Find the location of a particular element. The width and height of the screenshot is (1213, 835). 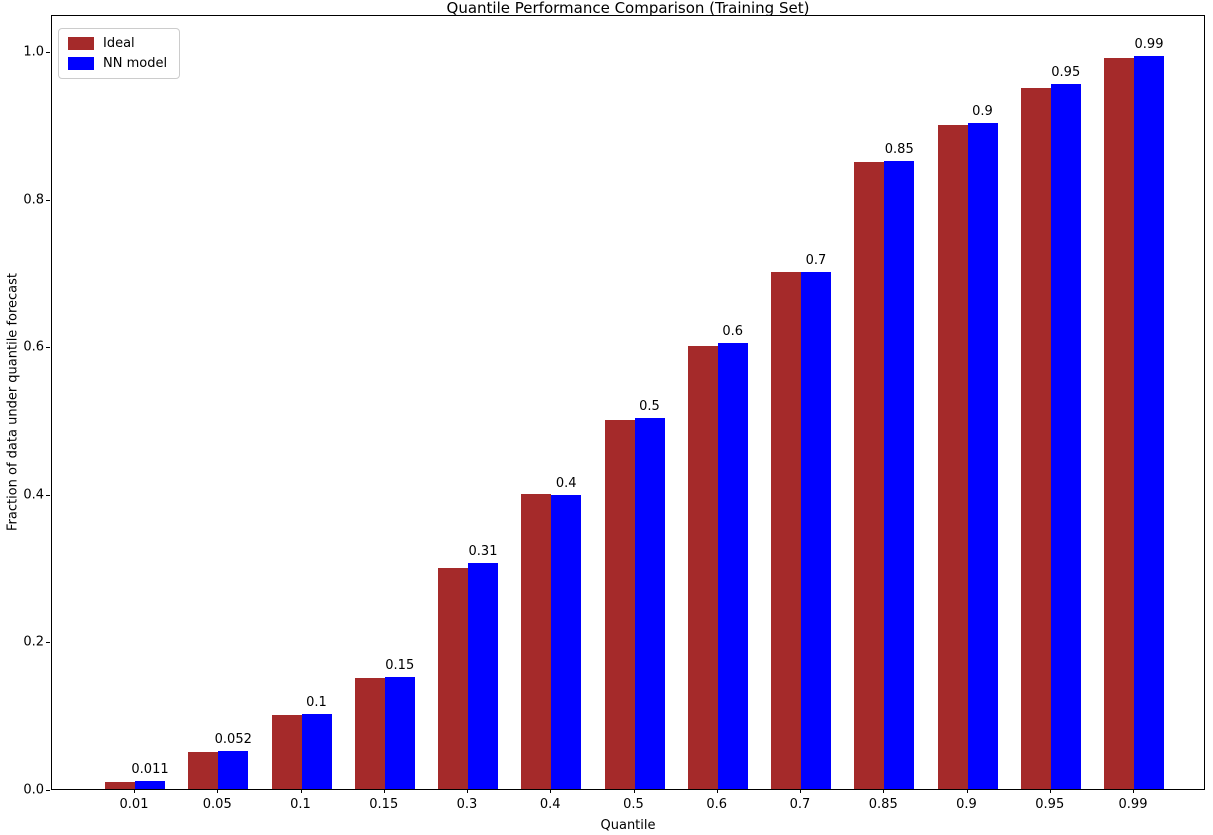

x-tick-label: 0.99 is located at coordinates (1133, 804).